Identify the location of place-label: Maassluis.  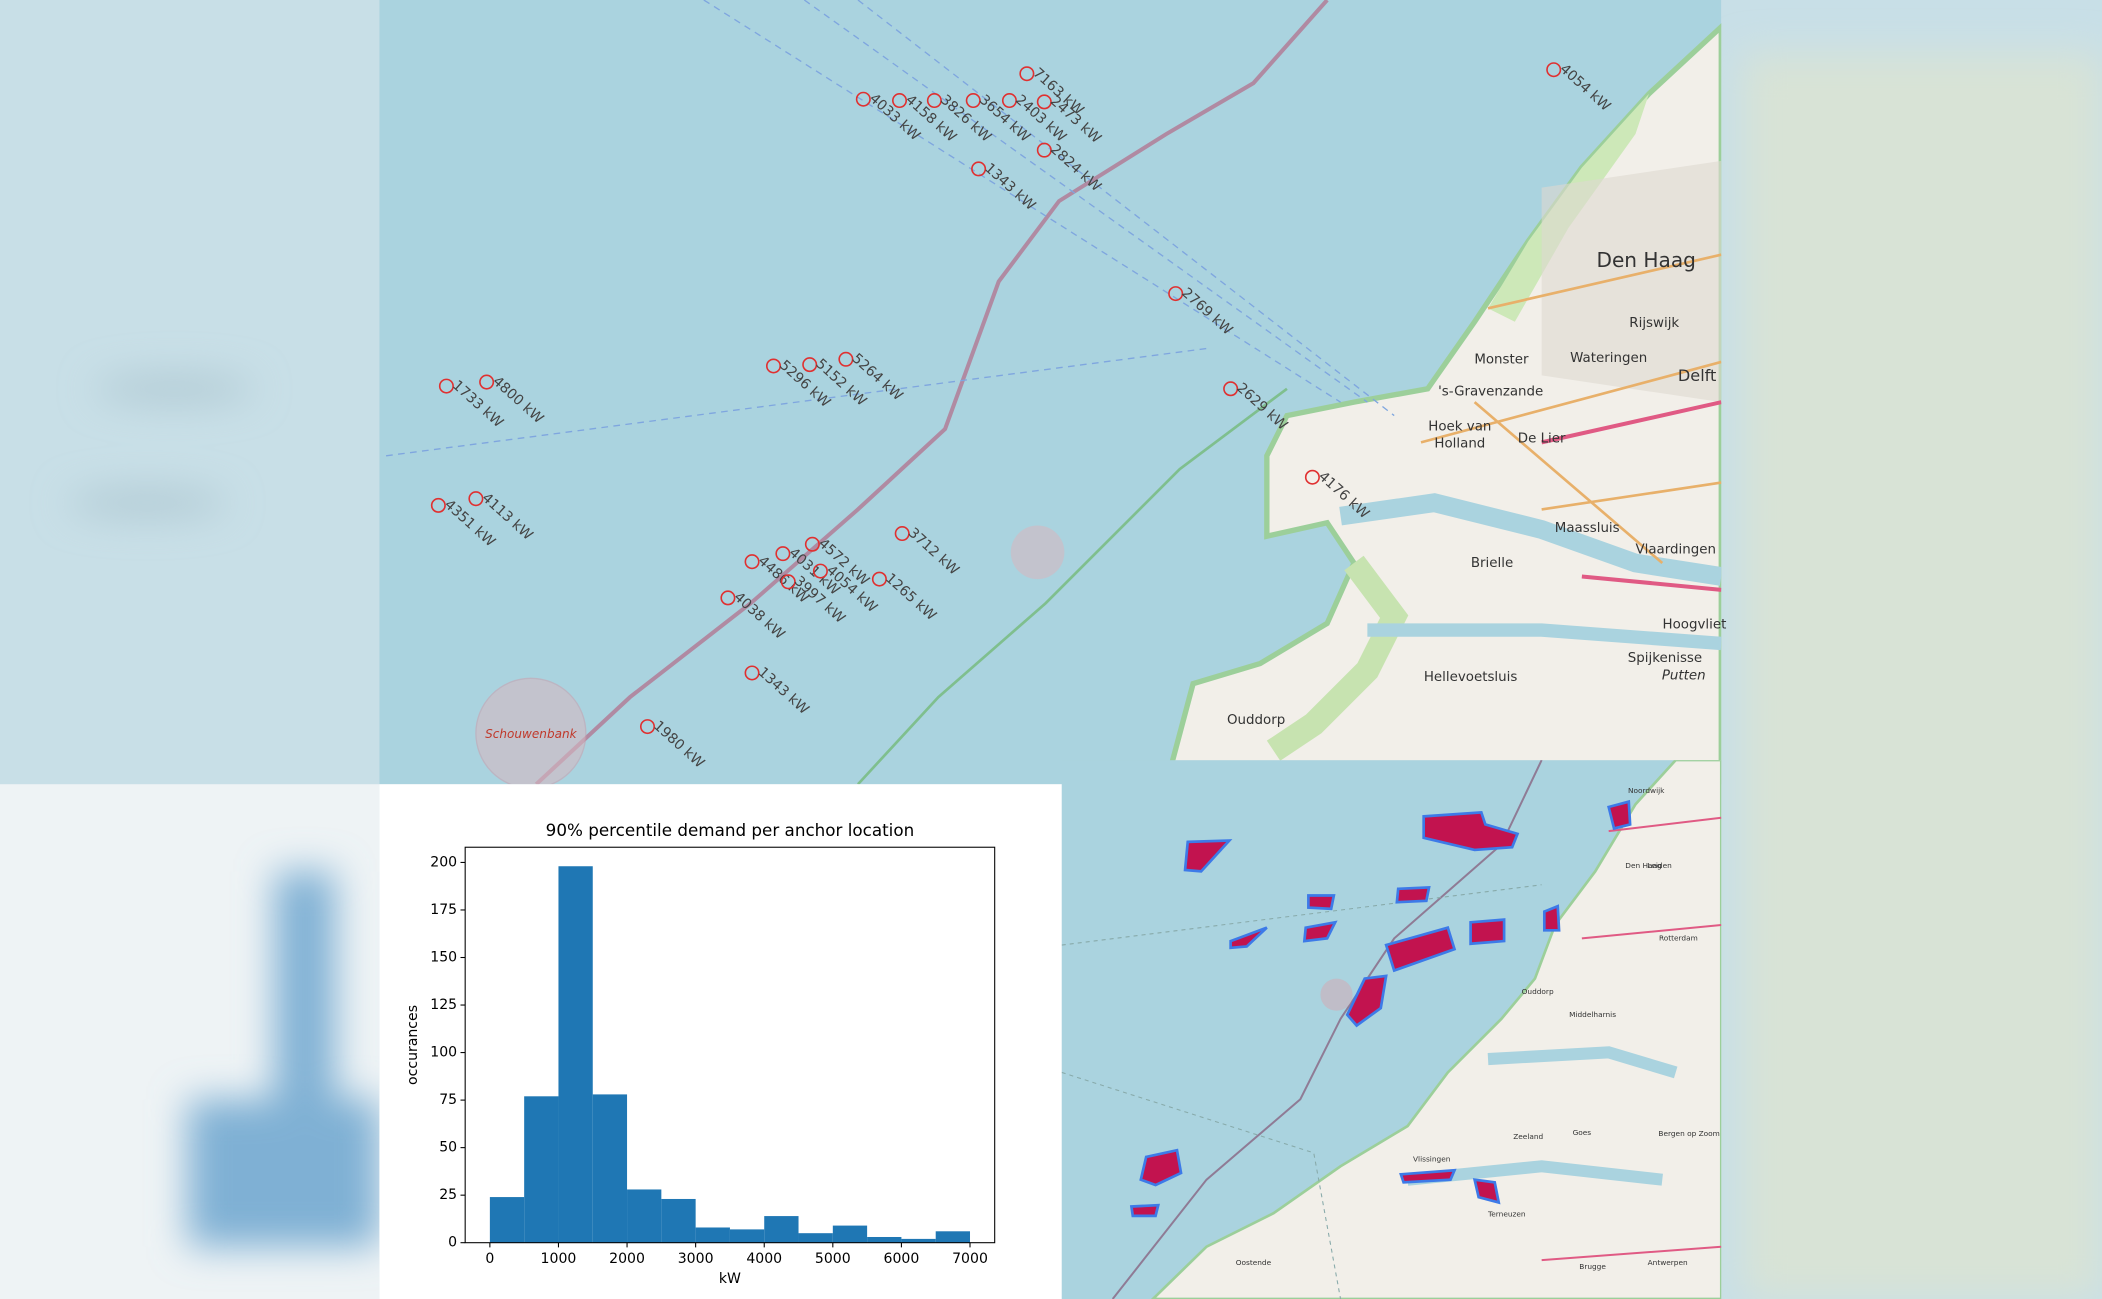
(1587, 528).